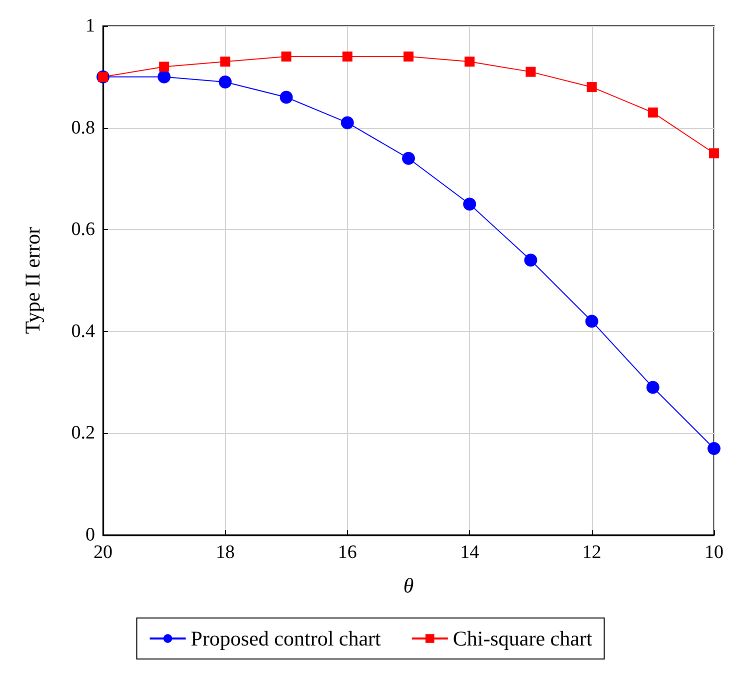  I want to click on y-tick-label: 1, so click(90, 26).